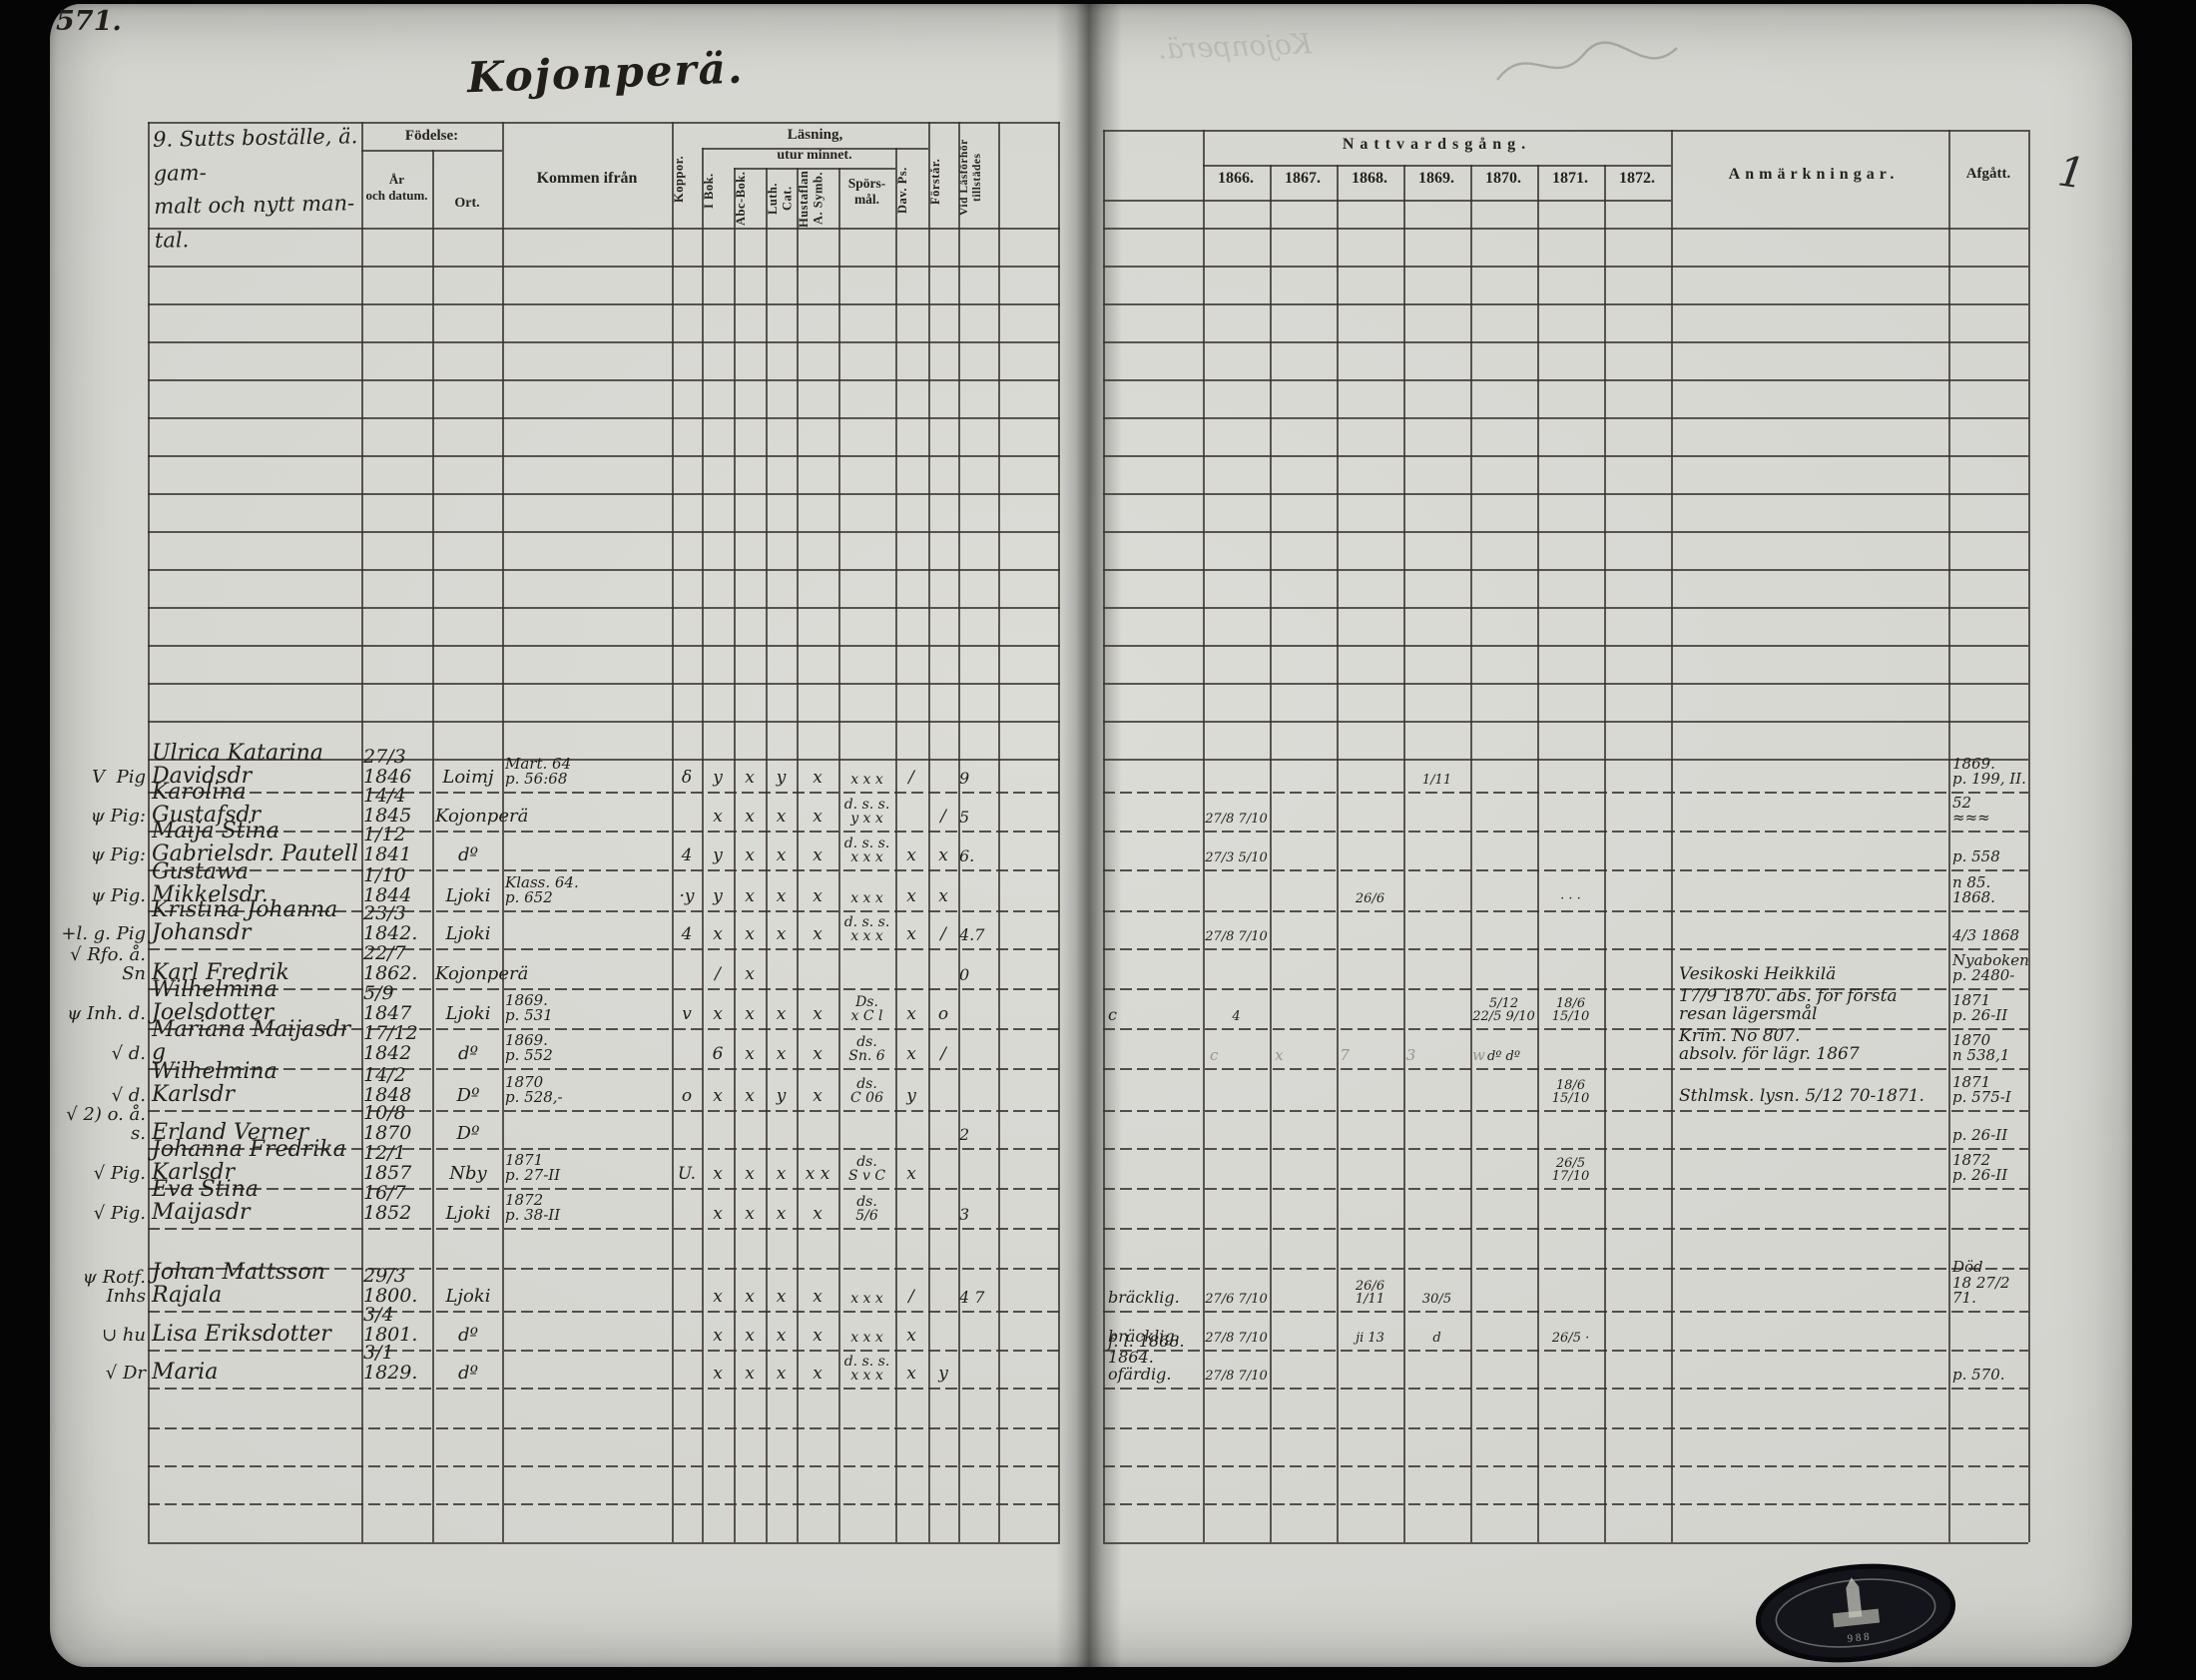  I want to click on cell-name: Erland Verner, so click(230, 1132).